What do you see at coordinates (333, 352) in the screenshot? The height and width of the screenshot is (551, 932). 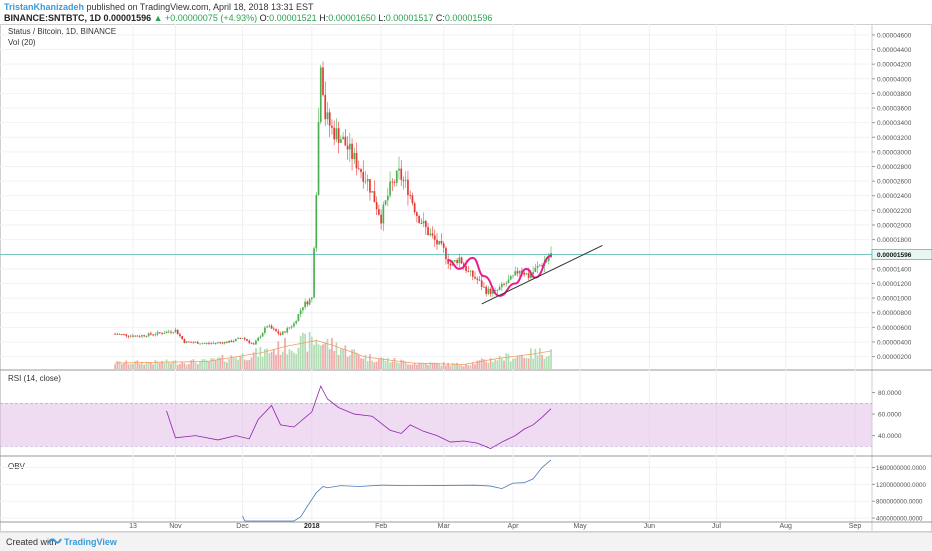 I see `volume-ma-line` at bounding box center [333, 352].